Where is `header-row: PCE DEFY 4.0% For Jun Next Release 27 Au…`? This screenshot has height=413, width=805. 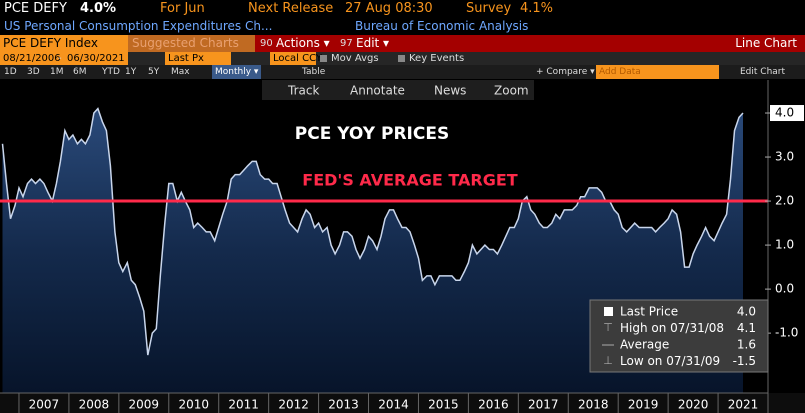 header-row: PCE DEFY 4.0% For Jun Next Release 27 Au… is located at coordinates (402, 9).